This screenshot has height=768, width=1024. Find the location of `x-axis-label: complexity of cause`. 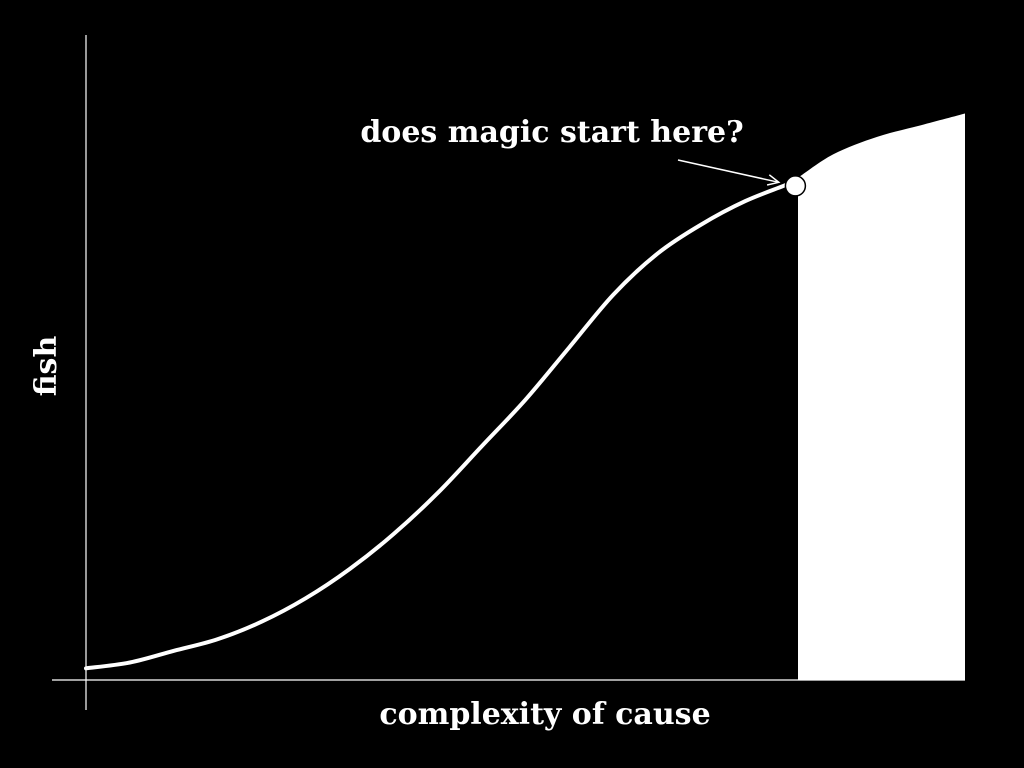

x-axis-label: complexity of cause is located at coordinates (544, 714).